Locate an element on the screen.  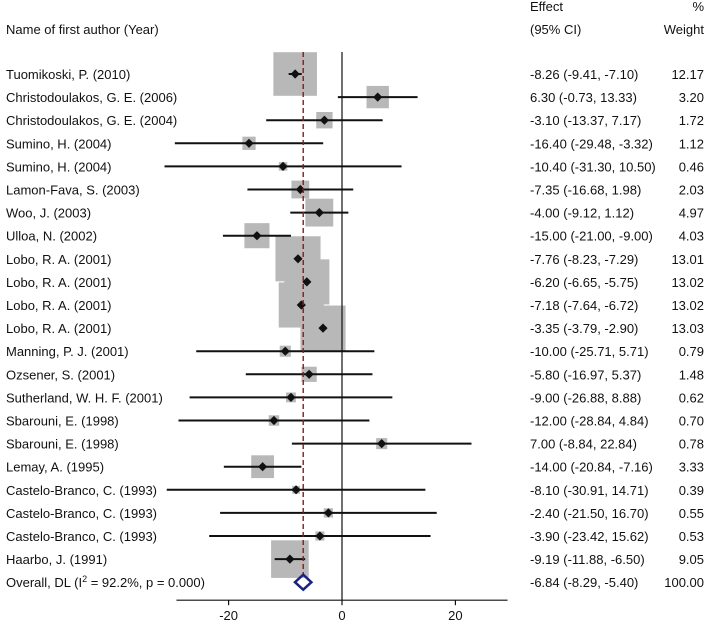
ci-text: -4.00 (-9.12, 1.12) is located at coordinates (582, 213).